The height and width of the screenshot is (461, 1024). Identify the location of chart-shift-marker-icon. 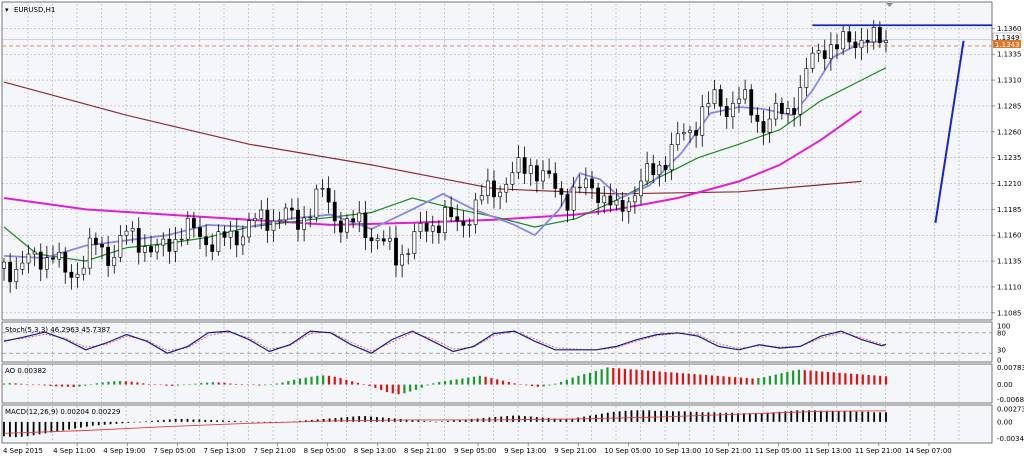
(889, 5).